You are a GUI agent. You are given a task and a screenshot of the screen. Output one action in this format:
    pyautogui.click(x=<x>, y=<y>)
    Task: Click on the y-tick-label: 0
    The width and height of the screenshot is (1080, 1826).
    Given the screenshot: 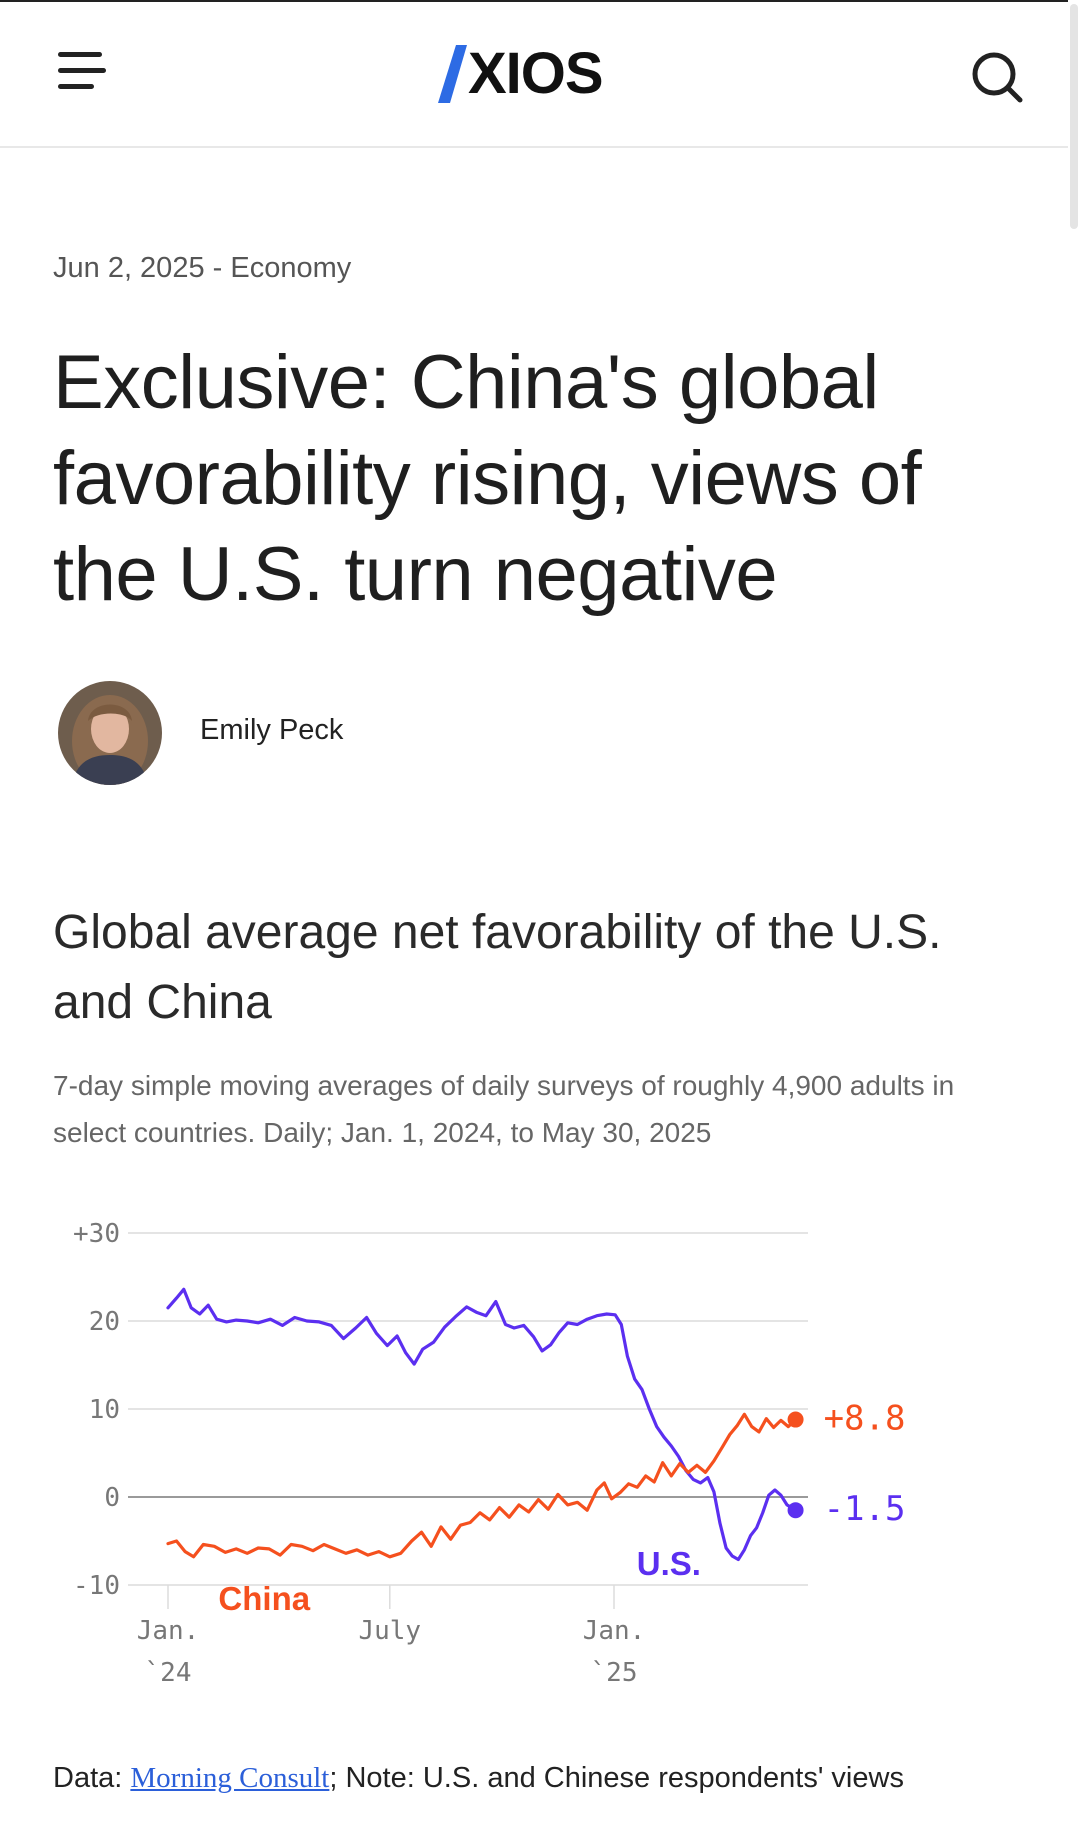 What is the action you would take?
    pyautogui.click(x=112, y=1498)
    